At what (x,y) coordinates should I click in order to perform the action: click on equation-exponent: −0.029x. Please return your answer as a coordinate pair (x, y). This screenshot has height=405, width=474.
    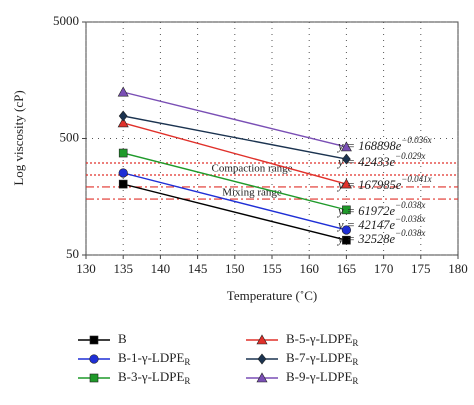
    Looking at the image, I should click on (410, 156).